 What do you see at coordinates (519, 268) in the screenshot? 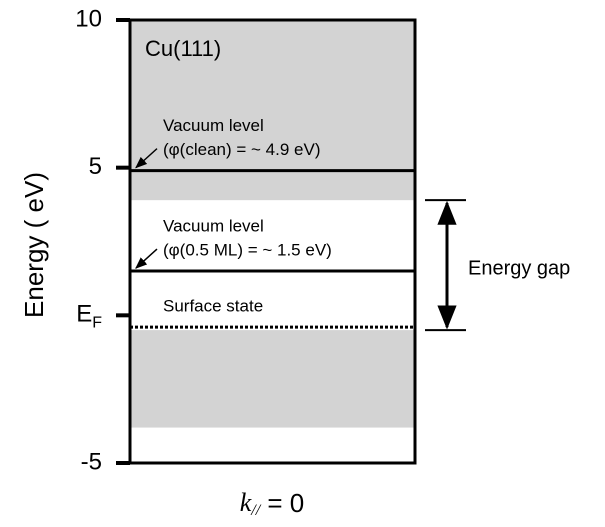
I see `gap-label: Energy gap` at bounding box center [519, 268].